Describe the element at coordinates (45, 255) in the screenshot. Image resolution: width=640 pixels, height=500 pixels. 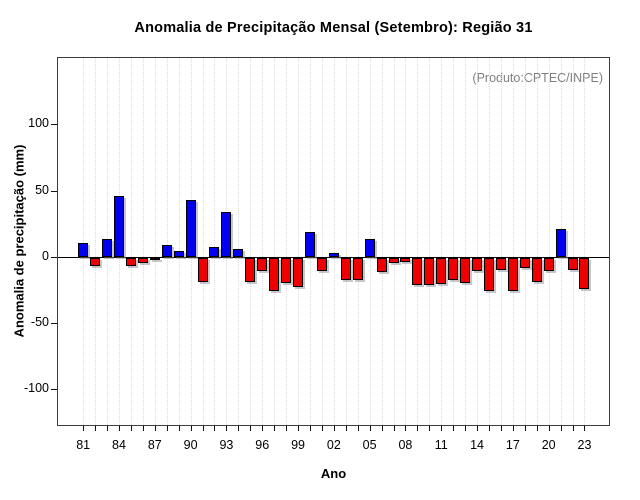
I see `y-tick-label-0: 0` at that location.